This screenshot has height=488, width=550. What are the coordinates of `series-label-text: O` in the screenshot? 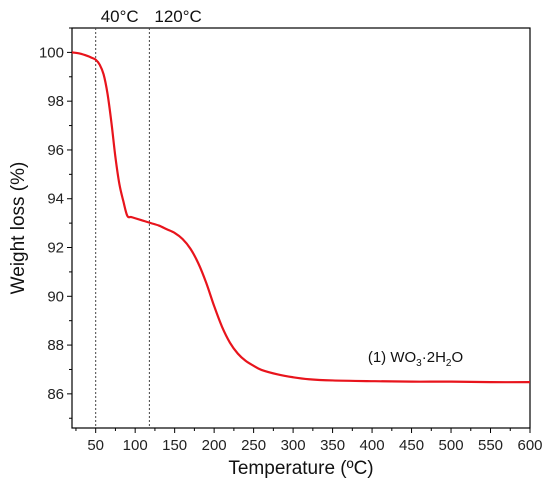 It's located at (457, 357).